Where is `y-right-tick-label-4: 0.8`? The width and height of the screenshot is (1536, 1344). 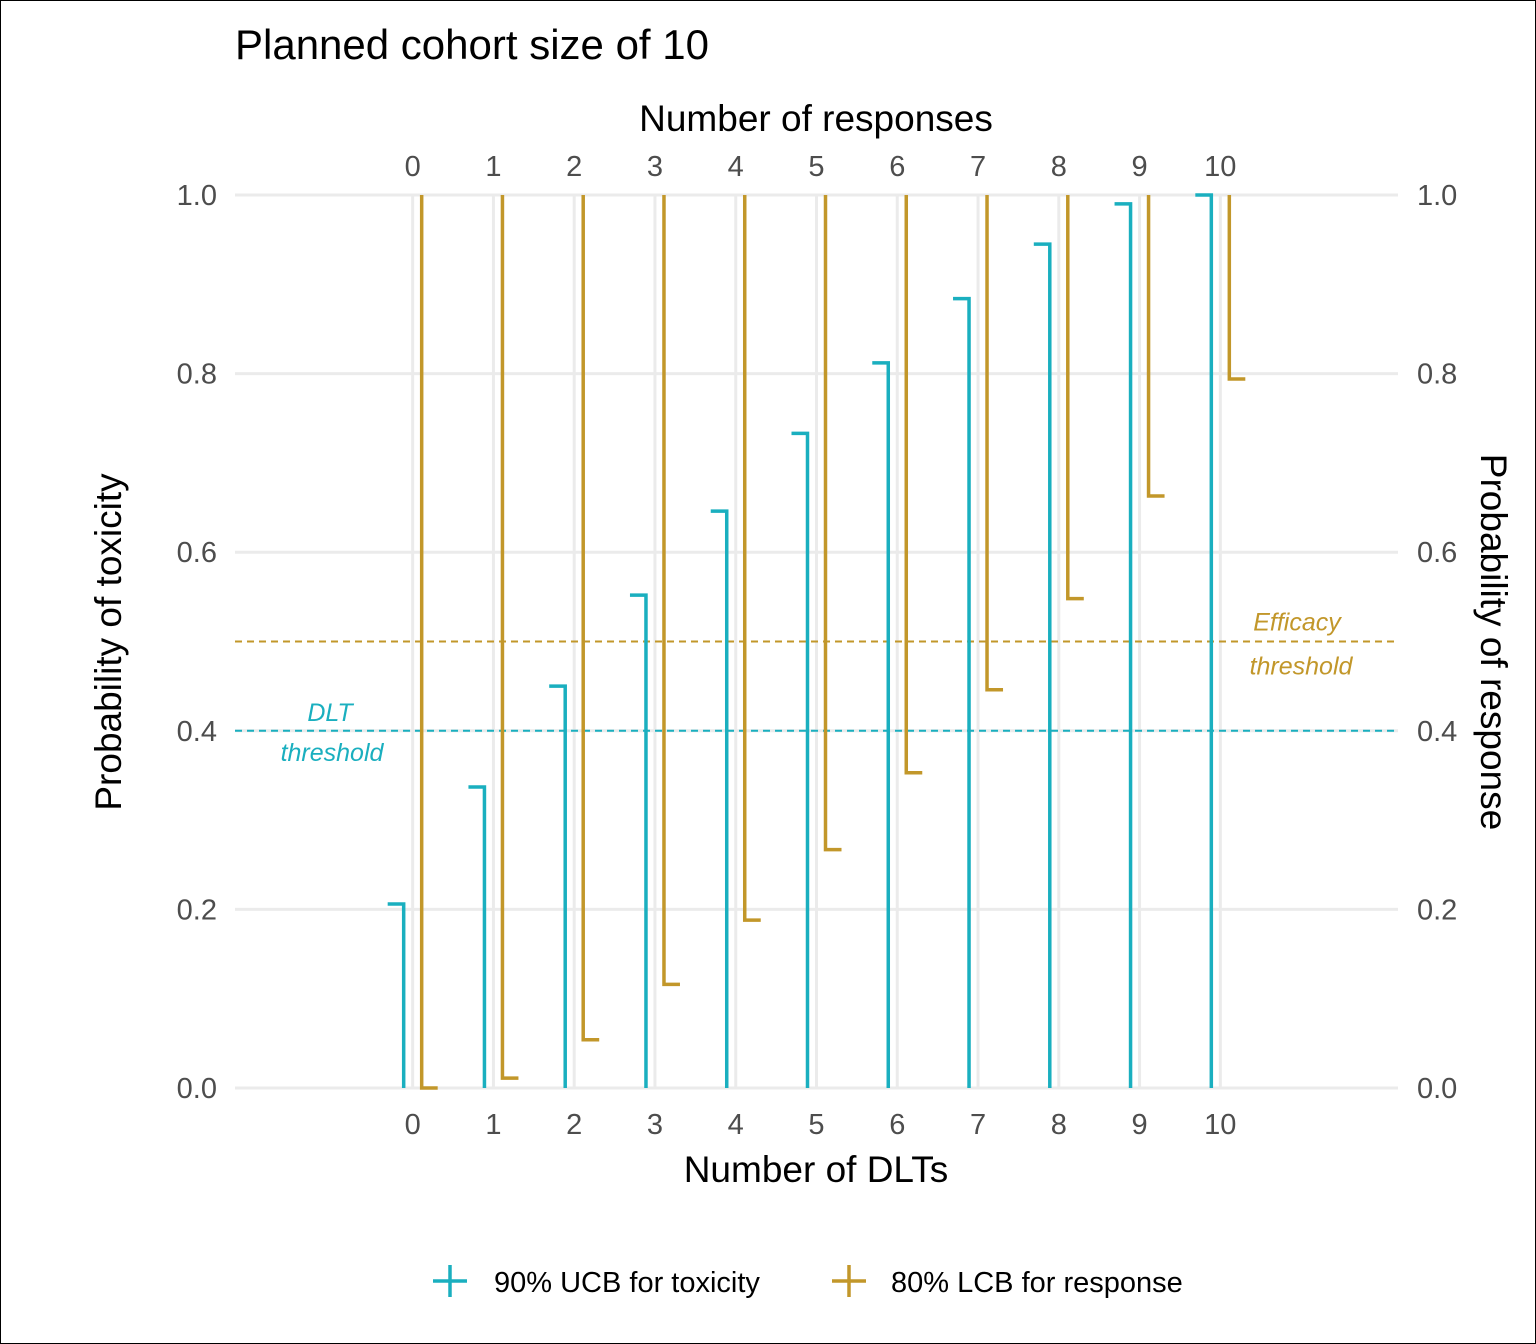 y-right-tick-label-4: 0.8 is located at coordinates (1437, 375).